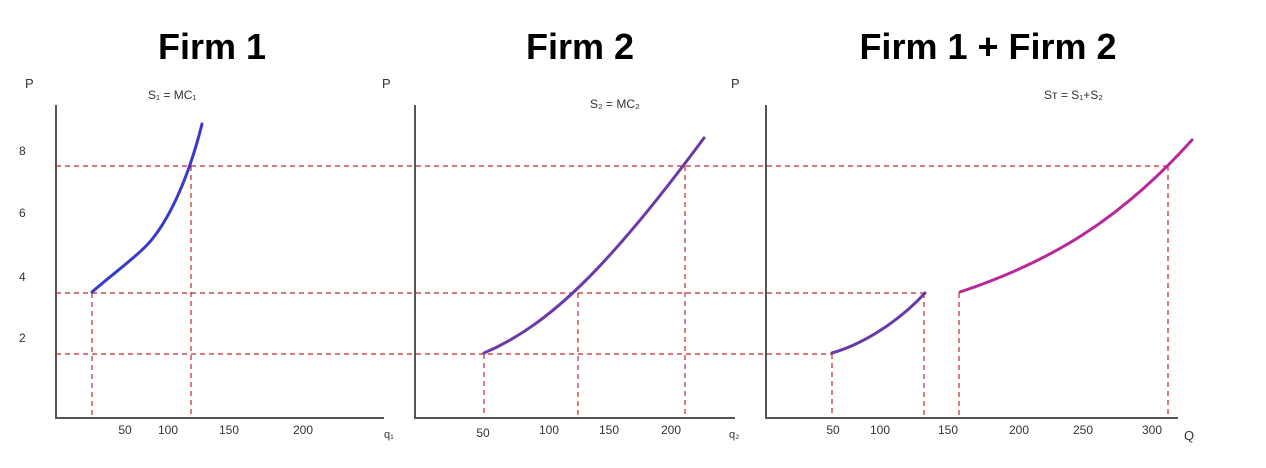 The width and height of the screenshot is (1266, 468). What do you see at coordinates (212, 46) in the screenshot?
I see `firm1-title: Firm 1` at bounding box center [212, 46].